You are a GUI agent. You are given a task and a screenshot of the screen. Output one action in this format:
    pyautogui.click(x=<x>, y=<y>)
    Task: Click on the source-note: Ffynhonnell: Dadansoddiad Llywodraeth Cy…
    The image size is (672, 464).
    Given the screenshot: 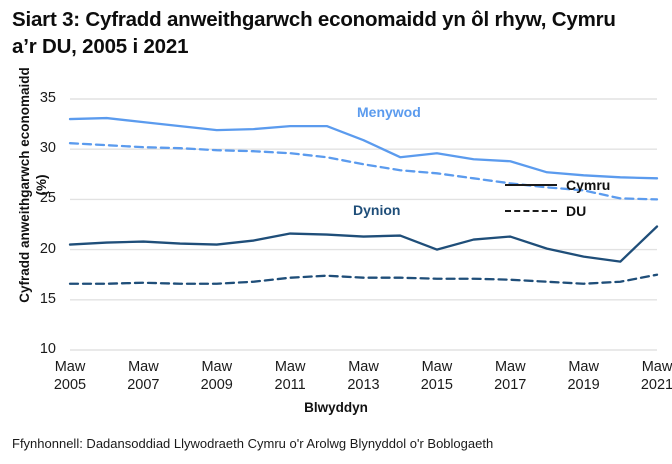 What is the action you would take?
    pyautogui.click(x=253, y=443)
    